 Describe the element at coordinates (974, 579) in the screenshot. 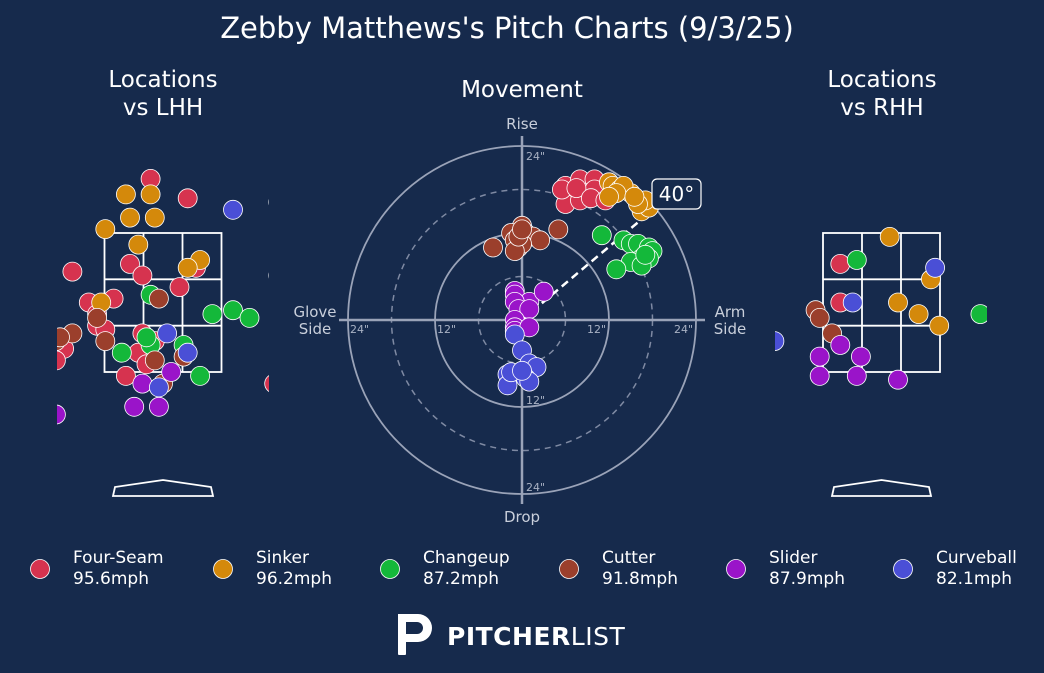

I see `legend-speed-curveball: 82.1mph` at that location.